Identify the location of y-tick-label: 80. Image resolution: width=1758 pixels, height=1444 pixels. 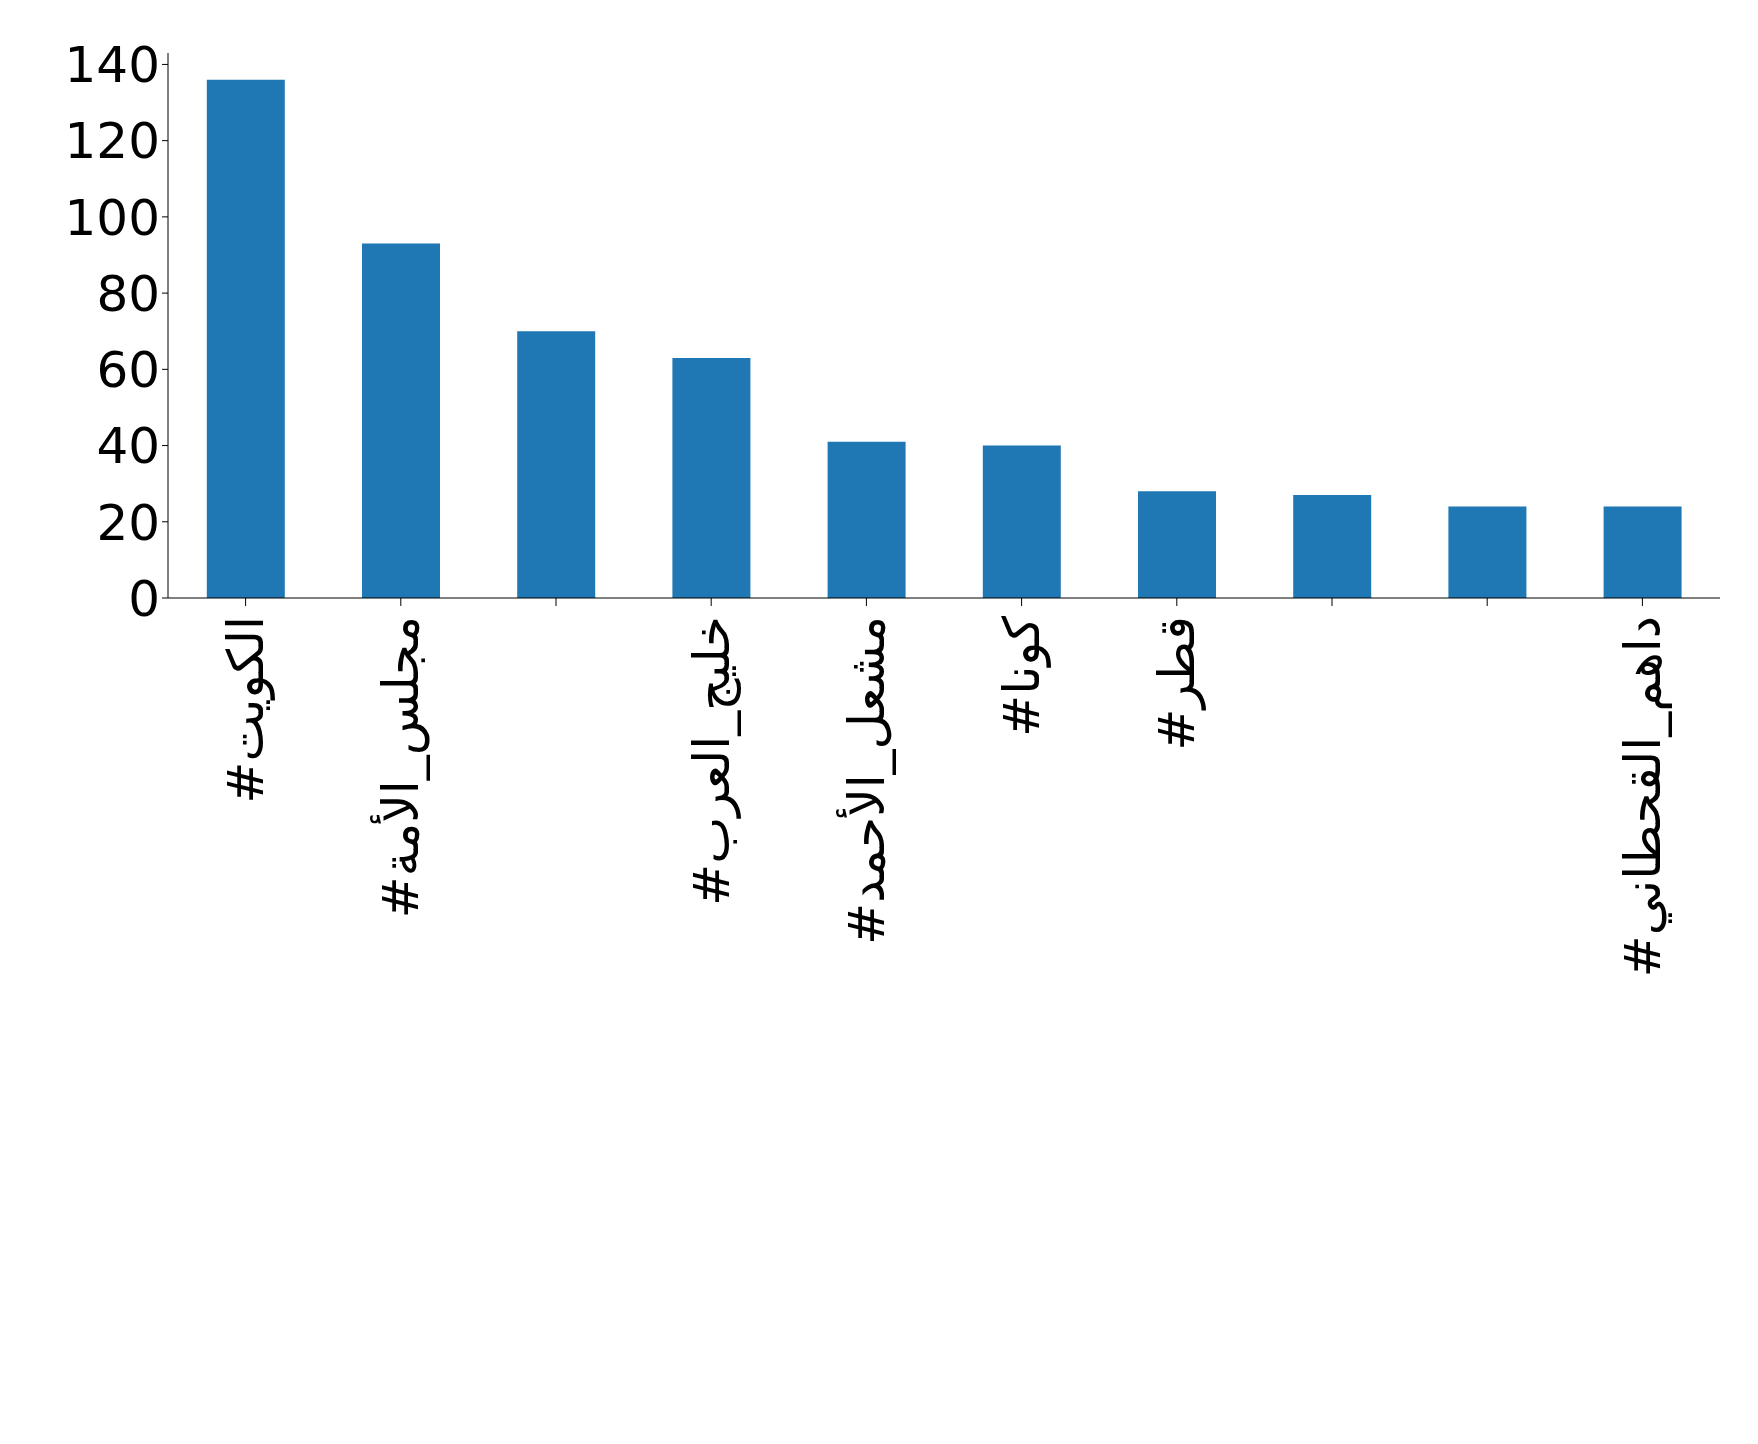
(128, 293).